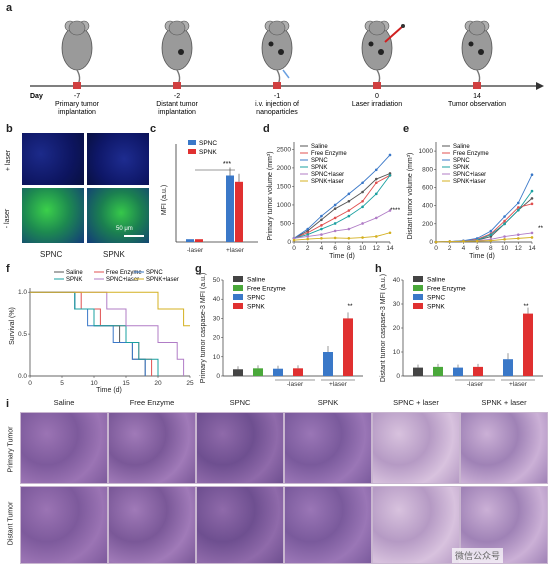  I want to click on x-tick-label: 5, so click(62, 383).